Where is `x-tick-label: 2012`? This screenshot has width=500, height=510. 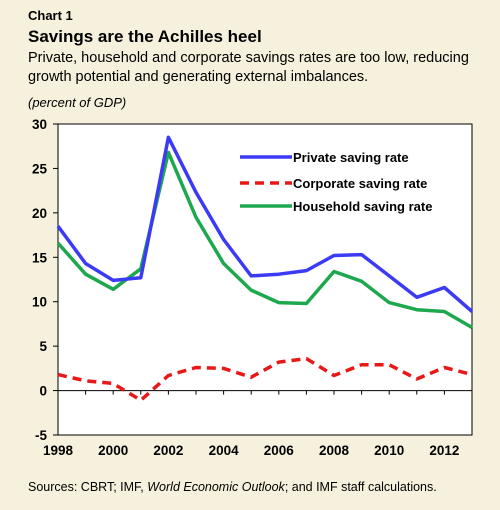 x-tick-label: 2012 is located at coordinates (444, 450).